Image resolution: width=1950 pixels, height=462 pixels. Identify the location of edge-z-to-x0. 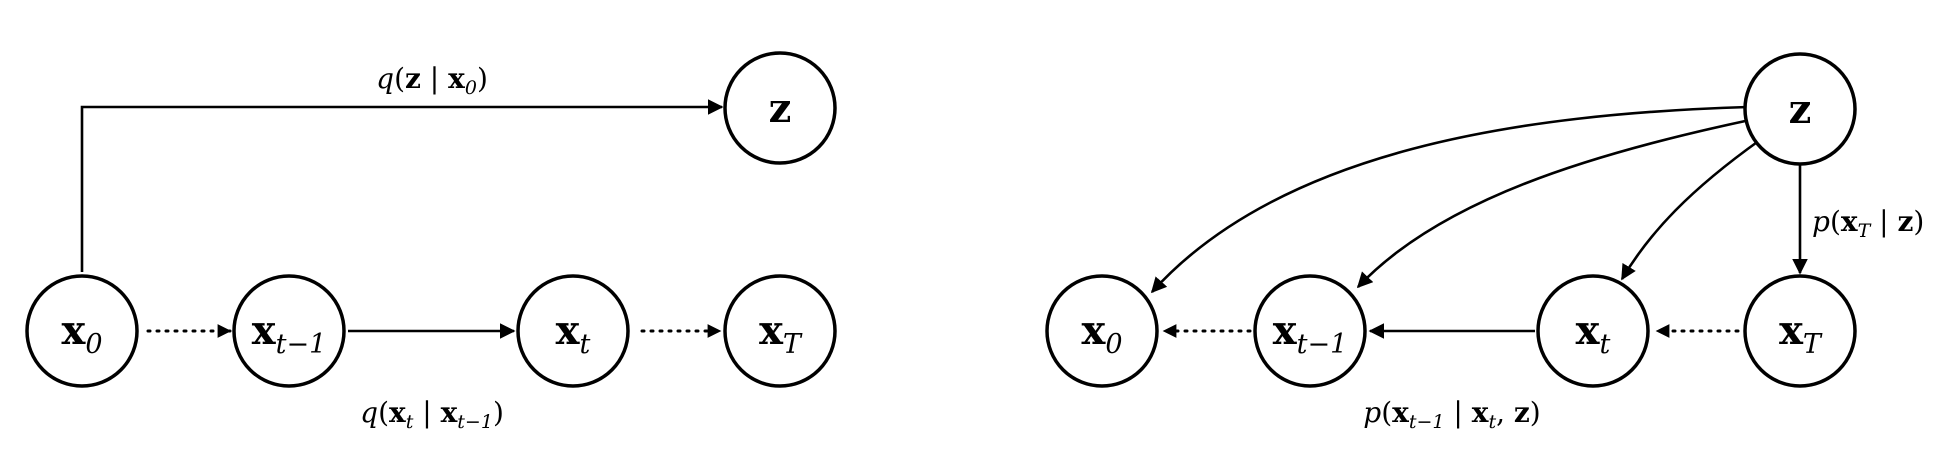
(1449, 199).